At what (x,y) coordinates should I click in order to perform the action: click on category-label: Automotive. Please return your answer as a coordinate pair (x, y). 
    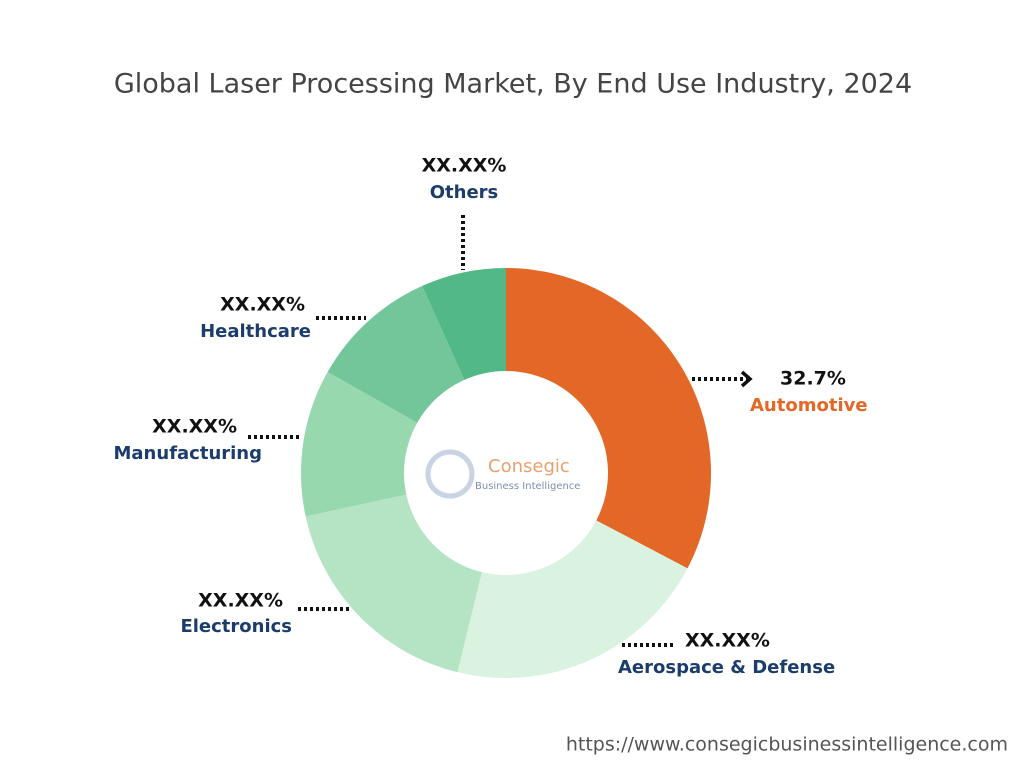
    Looking at the image, I should click on (809, 405).